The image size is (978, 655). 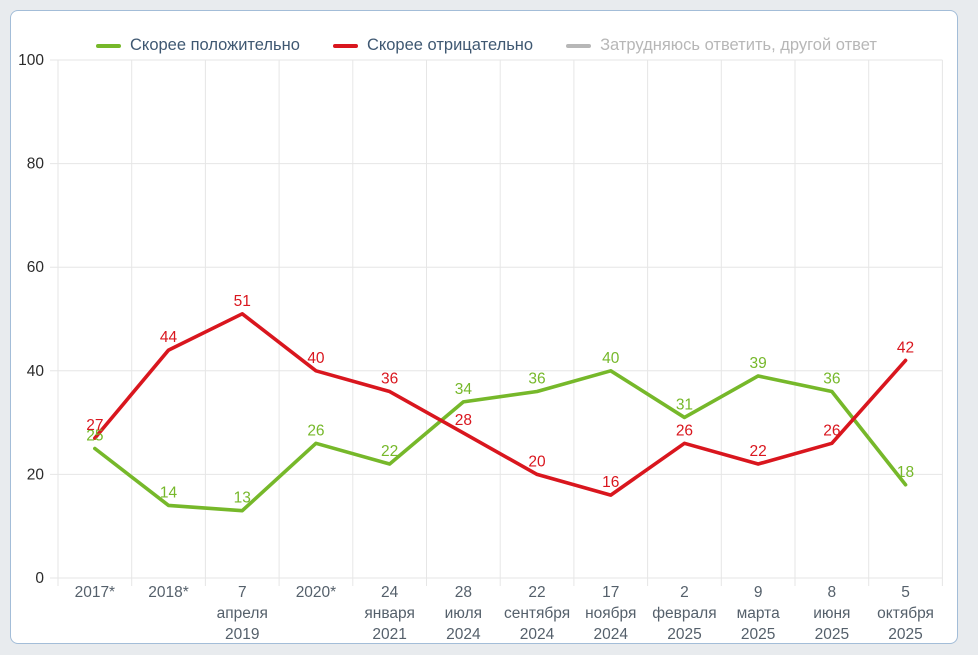 I want to click on x-axis-label: 17 ноября 2024, so click(x=610, y=612).